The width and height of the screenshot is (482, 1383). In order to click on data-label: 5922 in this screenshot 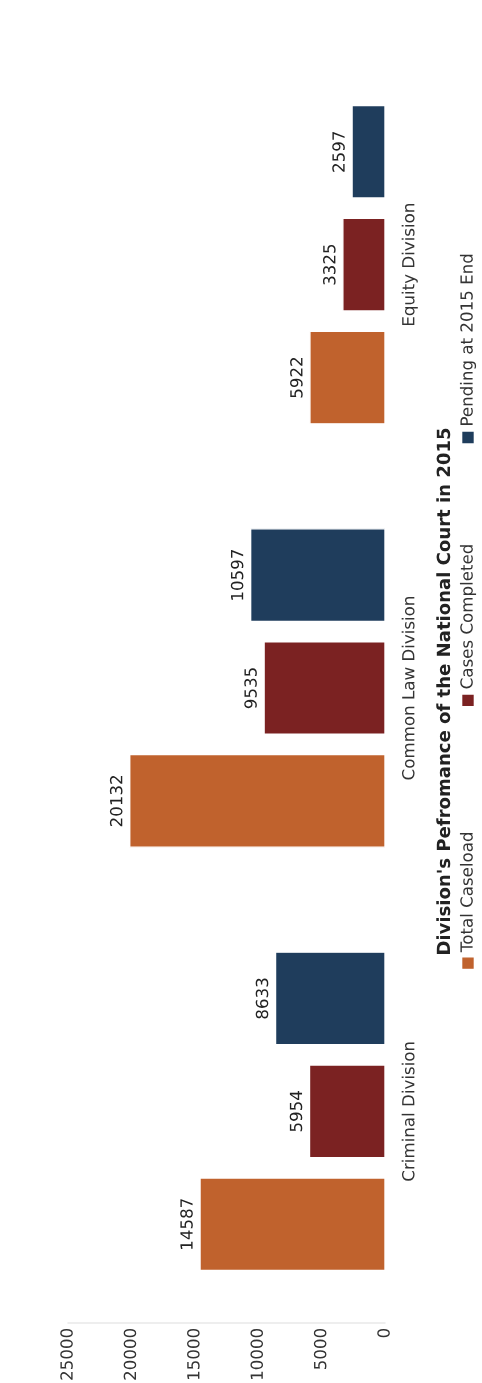, I will do `click(296, 378)`.